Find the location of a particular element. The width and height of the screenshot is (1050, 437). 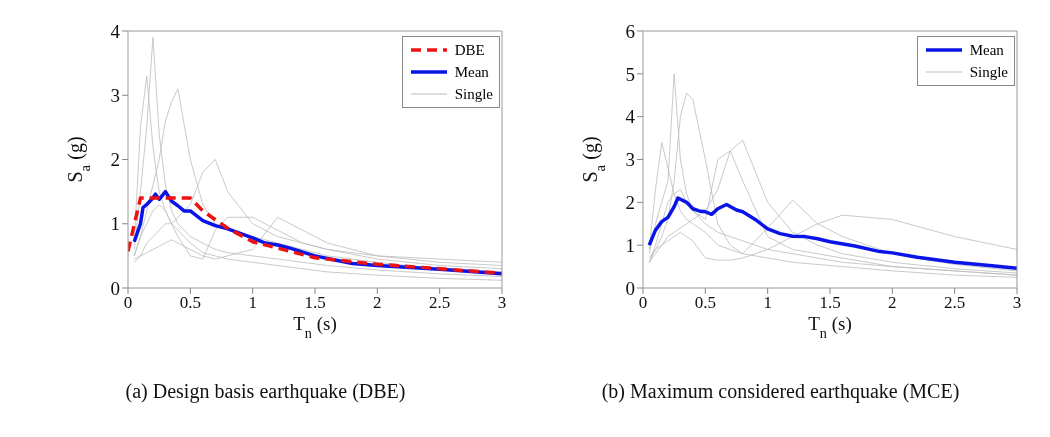

y-tick-label: 5 is located at coordinates (630, 74).